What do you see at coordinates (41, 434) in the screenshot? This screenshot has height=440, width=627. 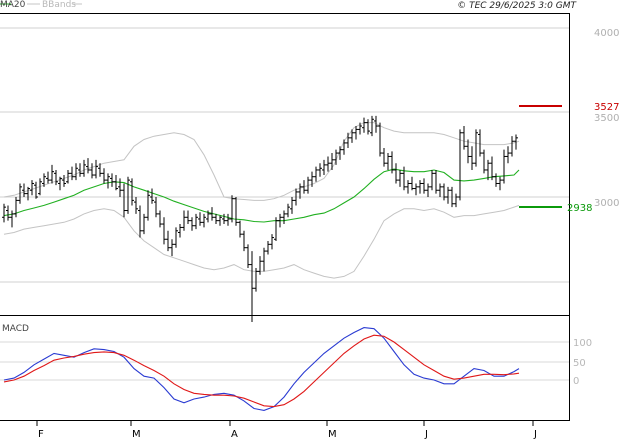 I see `x-label-feb: F` at bounding box center [41, 434].